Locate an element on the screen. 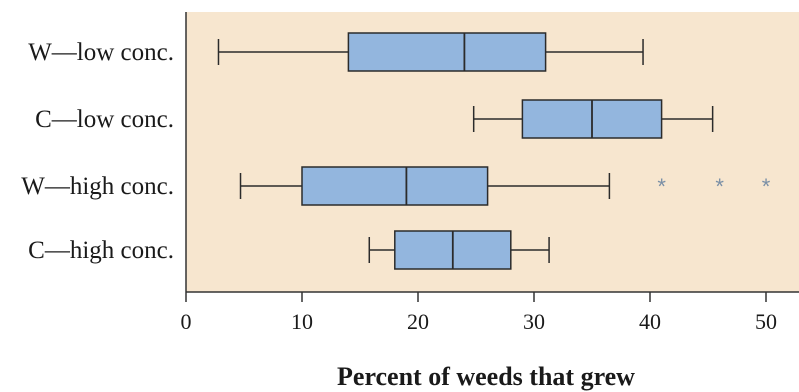 The width and height of the screenshot is (799, 392). x-tick-label: 30 is located at coordinates (534, 321).